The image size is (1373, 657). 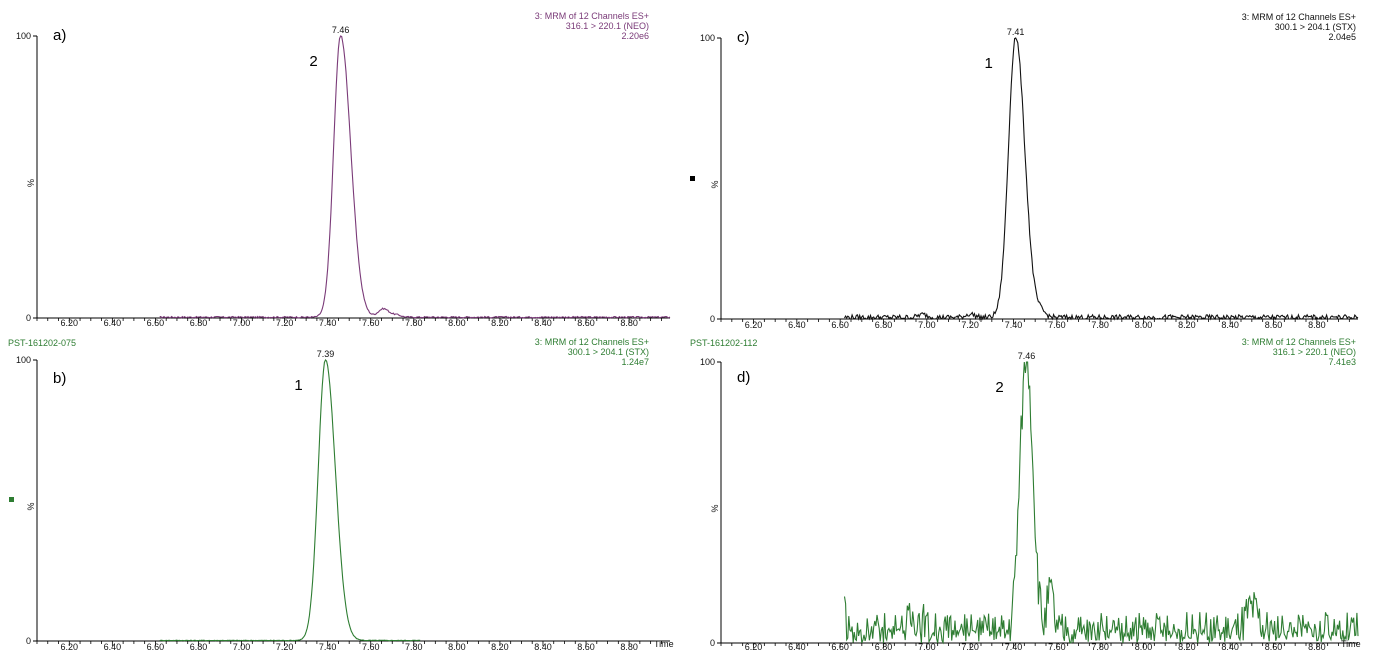 What do you see at coordinates (743, 377) in the screenshot?
I see `panel-letter: d)` at bounding box center [743, 377].